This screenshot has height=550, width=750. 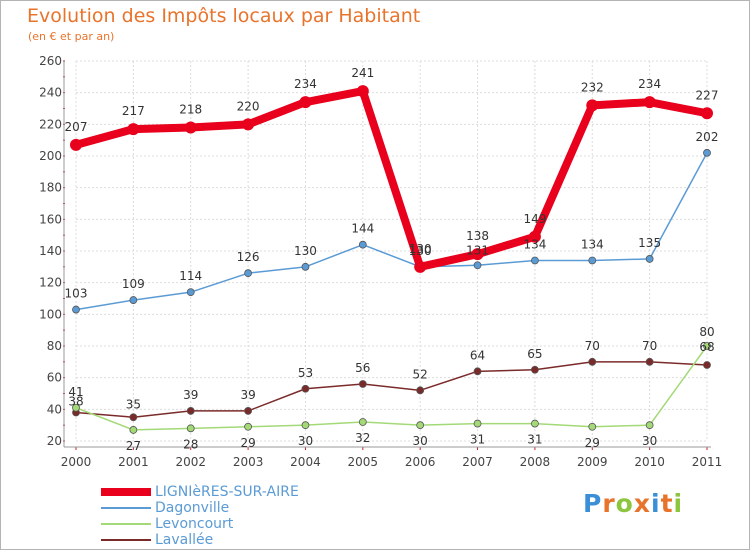 I want to click on x-tick-label: 2005, so click(x=363, y=462).